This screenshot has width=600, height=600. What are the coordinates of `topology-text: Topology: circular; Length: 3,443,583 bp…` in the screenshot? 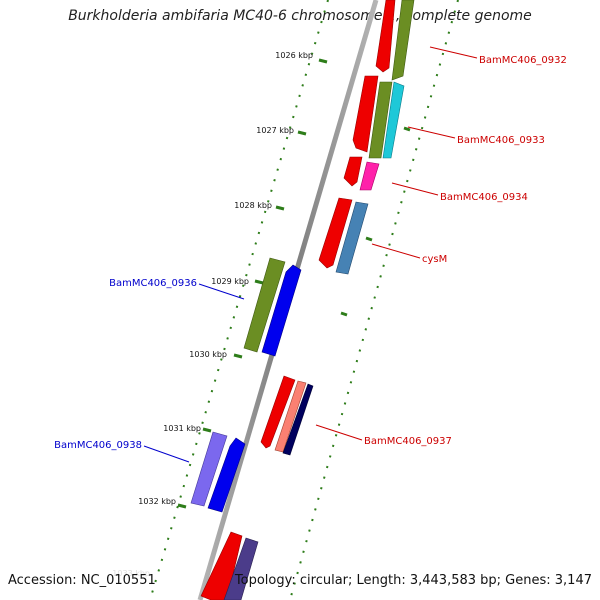 It's located at (413, 580).